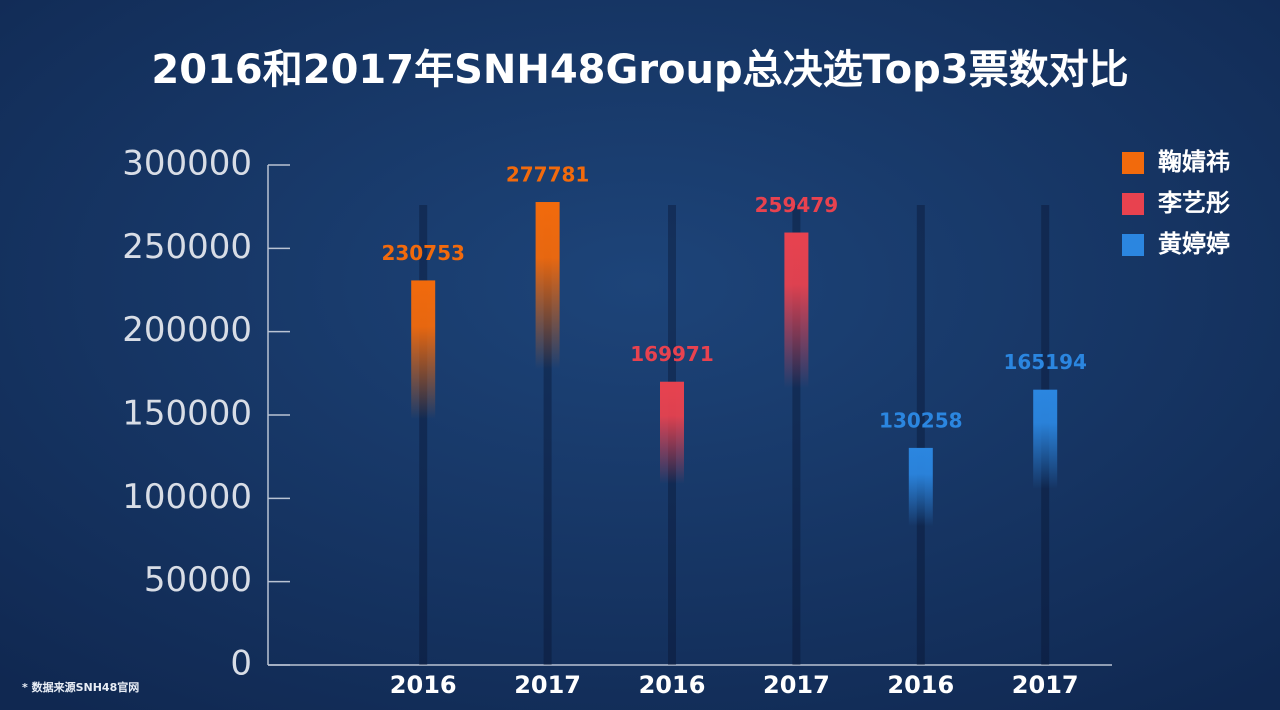  Describe the element at coordinates (1194, 203) in the screenshot. I see `legend-label: 李艺彤` at that location.